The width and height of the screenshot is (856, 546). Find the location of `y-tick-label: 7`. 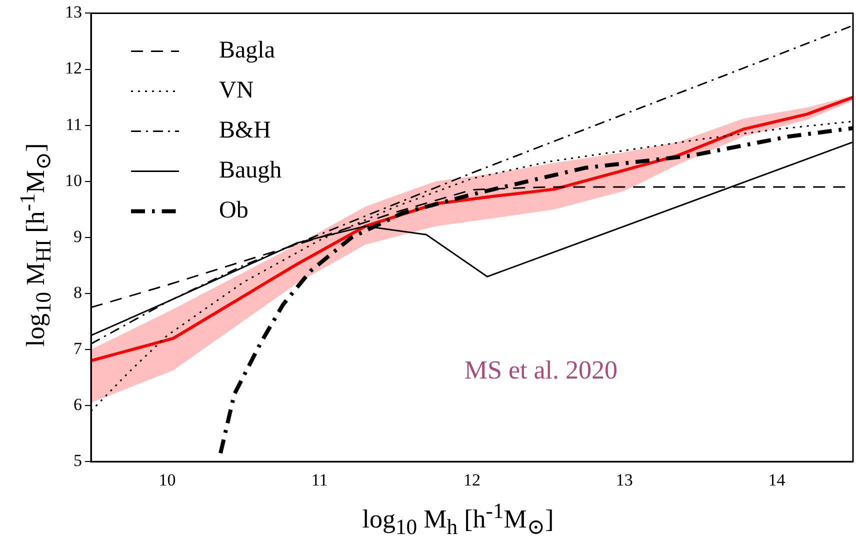

y-tick-label: 7 is located at coordinates (78, 348).